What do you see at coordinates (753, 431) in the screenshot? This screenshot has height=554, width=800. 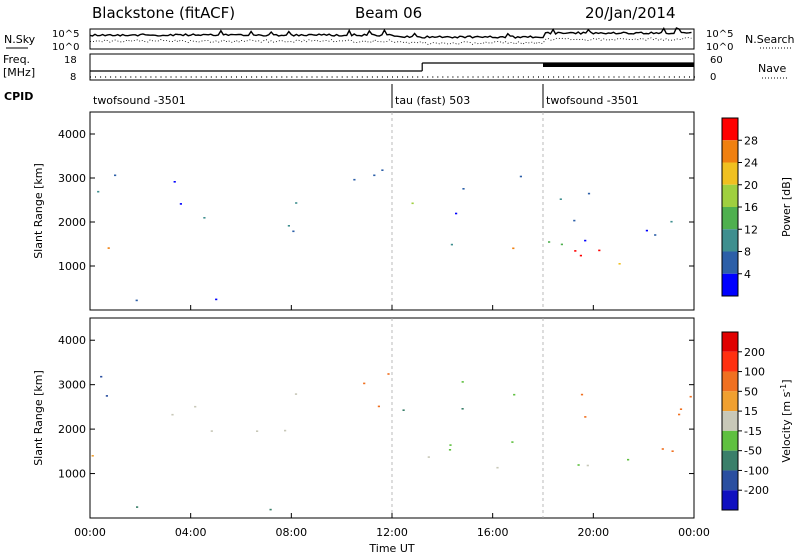 I see `colorbar-tick-label: -15` at bounding box center [753, 431].